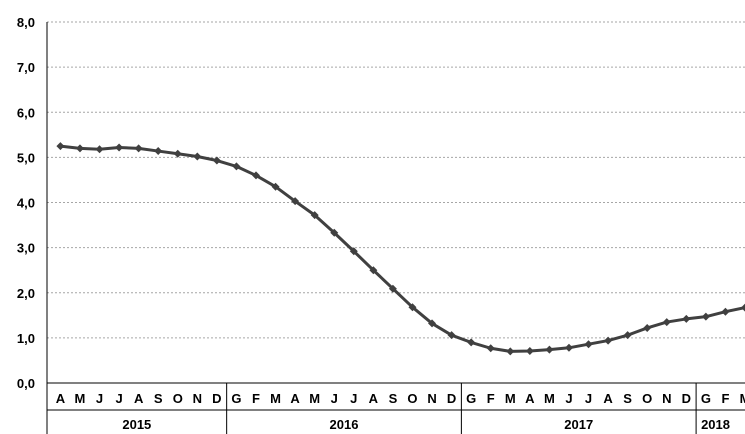 The height and width of the screenshot is (434, 745). I want to click on x-month-labels: AMJJASONDGFMAMJJASONDGFMAMJJASONDGFM, so click(400, 398).